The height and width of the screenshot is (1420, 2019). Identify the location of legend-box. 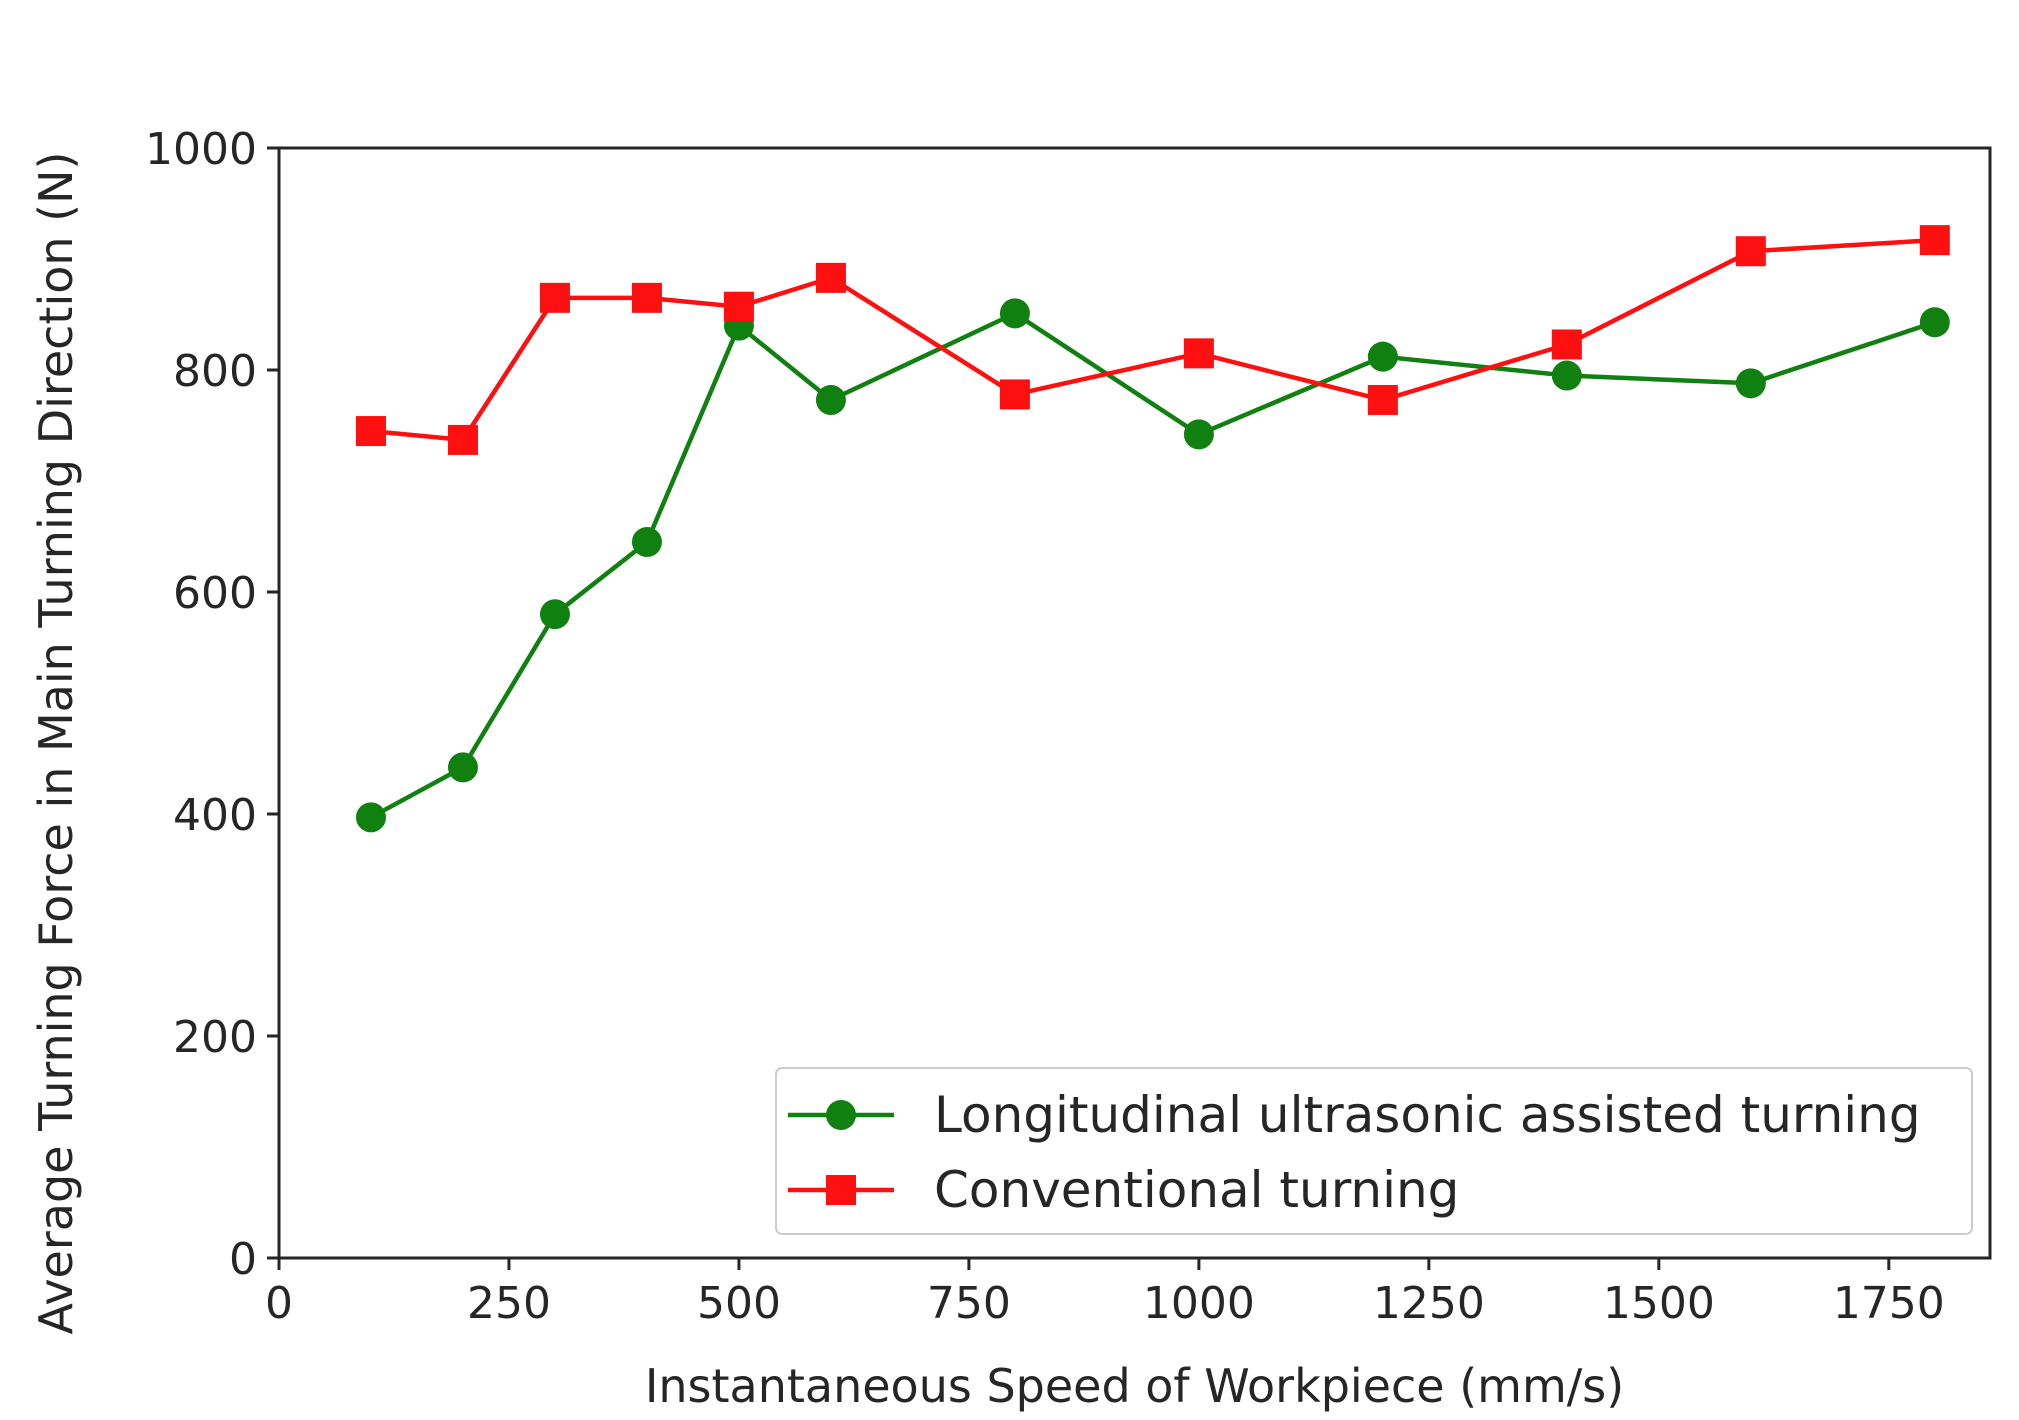
(1374, 1151).